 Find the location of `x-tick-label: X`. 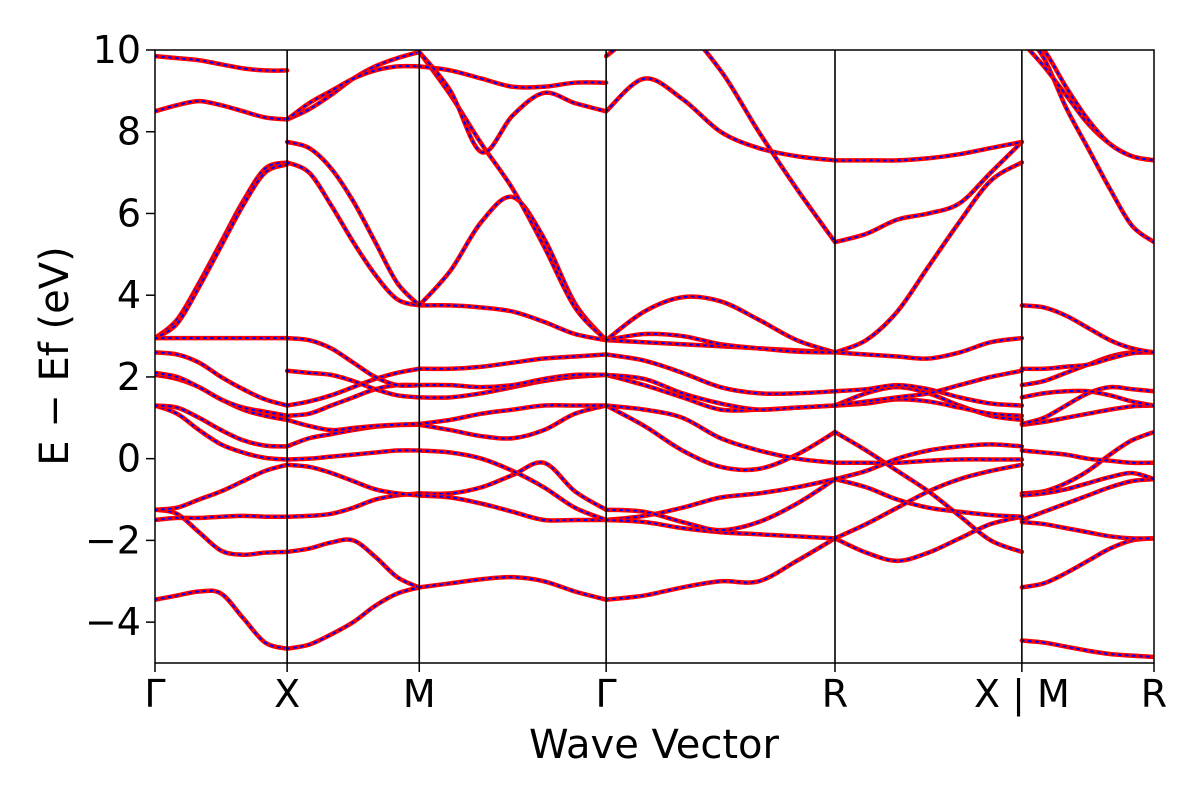

x-tick-label: X is located at coordinates (287, 694).